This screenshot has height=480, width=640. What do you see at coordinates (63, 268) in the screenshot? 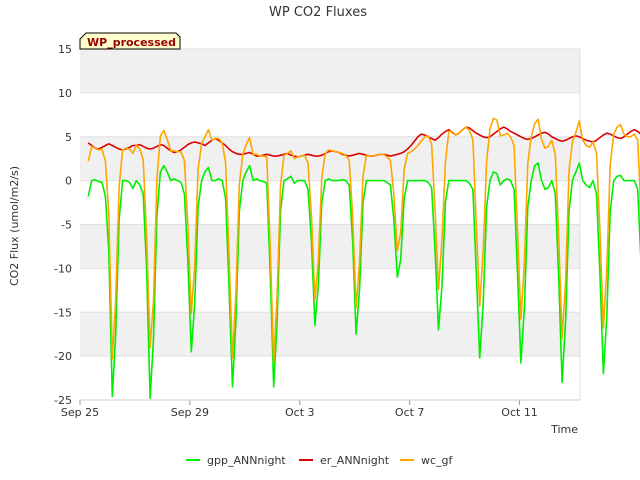
I see `y-tick-label: -10` at bounding box center [63, 268].